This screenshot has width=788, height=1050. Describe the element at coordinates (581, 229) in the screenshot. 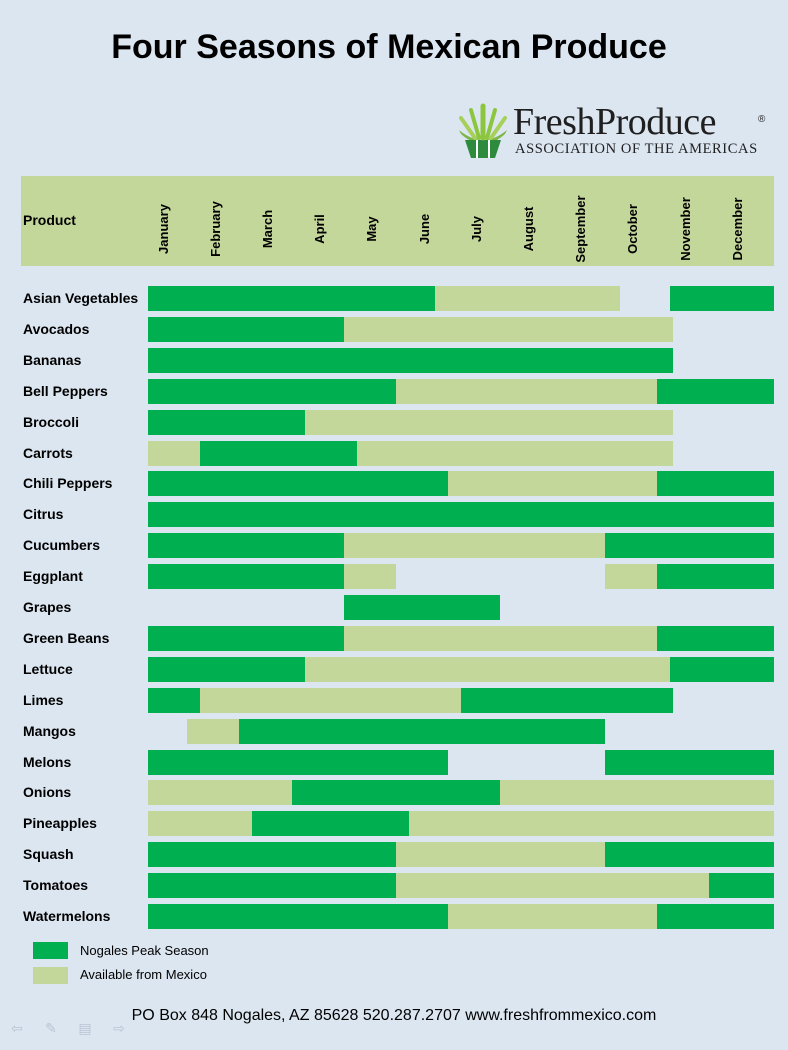

I see `month-label-september: September` at that location.